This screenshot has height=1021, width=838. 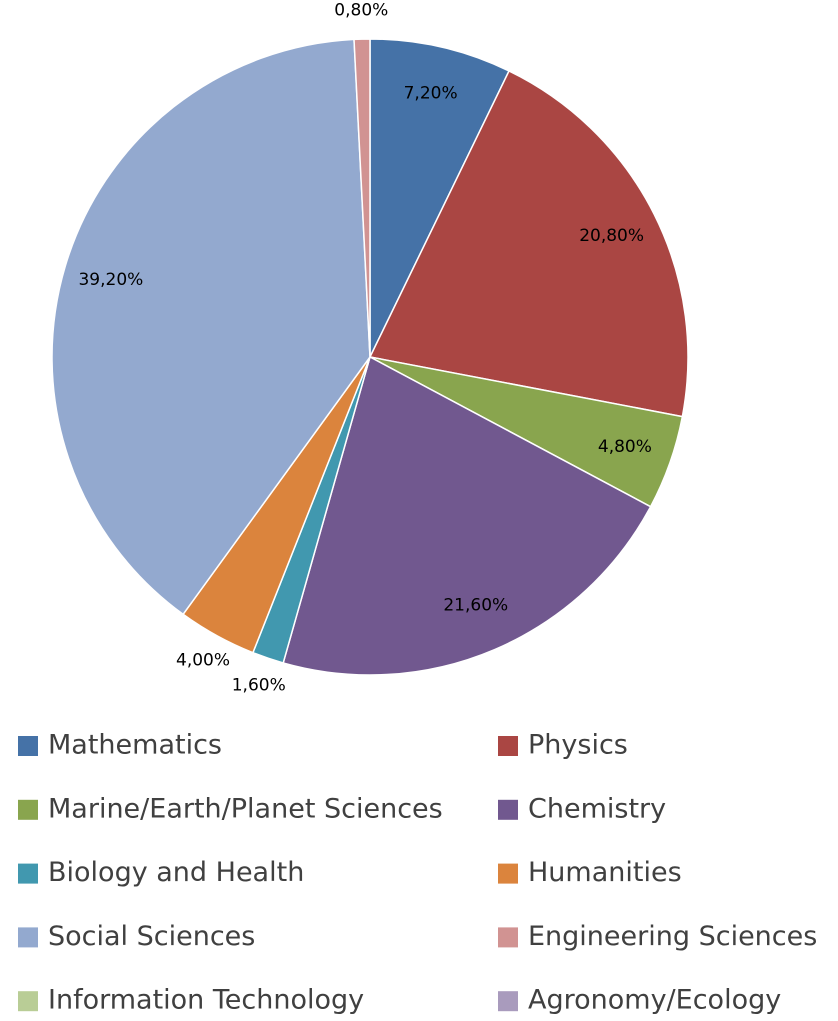 What do you see at coordinates (203, 661) in the screenshot?
I see `data-label: 4,00%` at bounding box center [203, 661].